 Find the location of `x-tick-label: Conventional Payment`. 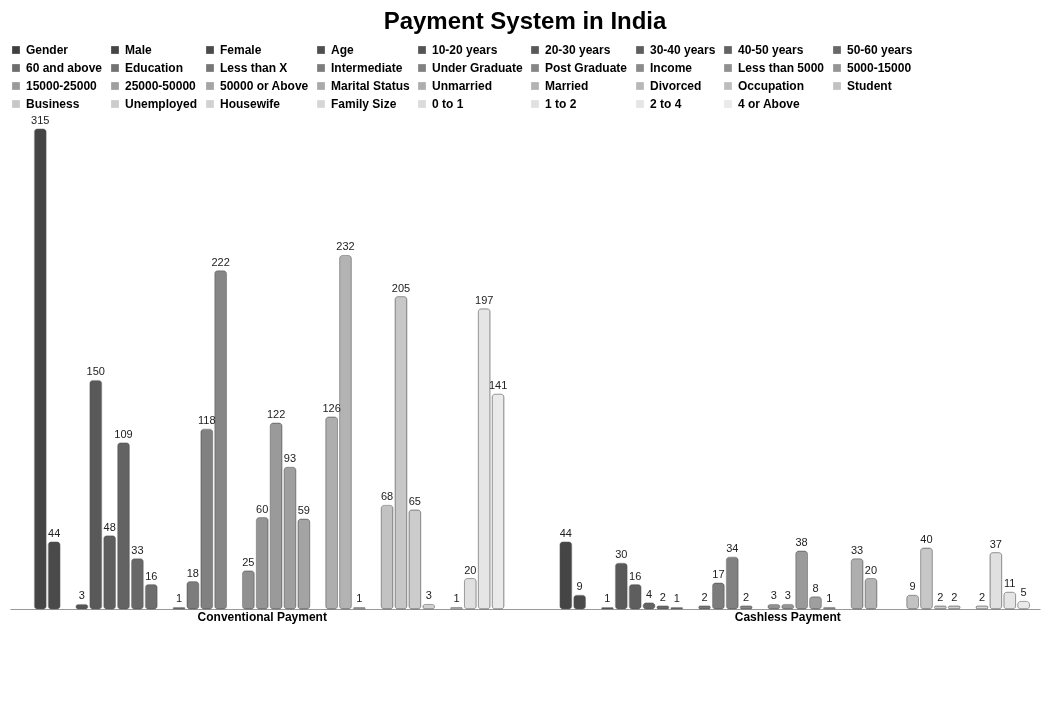

x-tick-label: Conventional Payment is located at coordinates (262, 616).